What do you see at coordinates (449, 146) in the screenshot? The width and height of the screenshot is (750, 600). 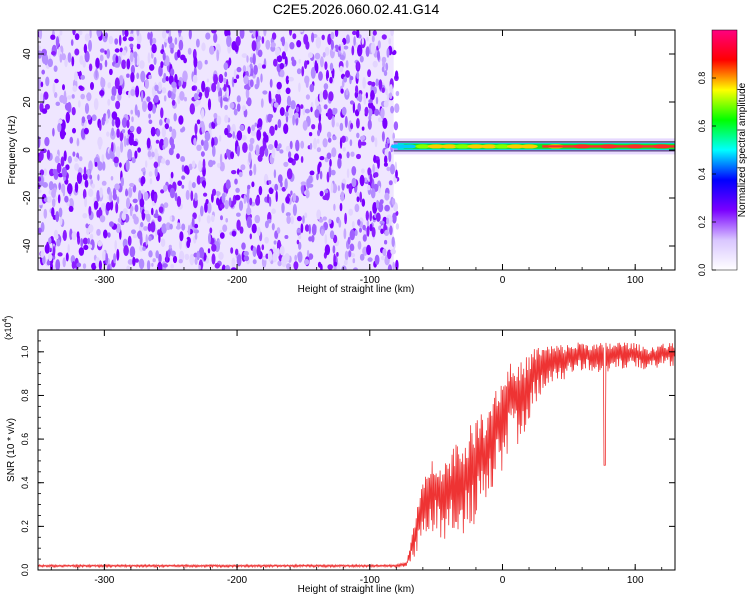 I see `signal-hotspot` at bounding box center [449, 146].